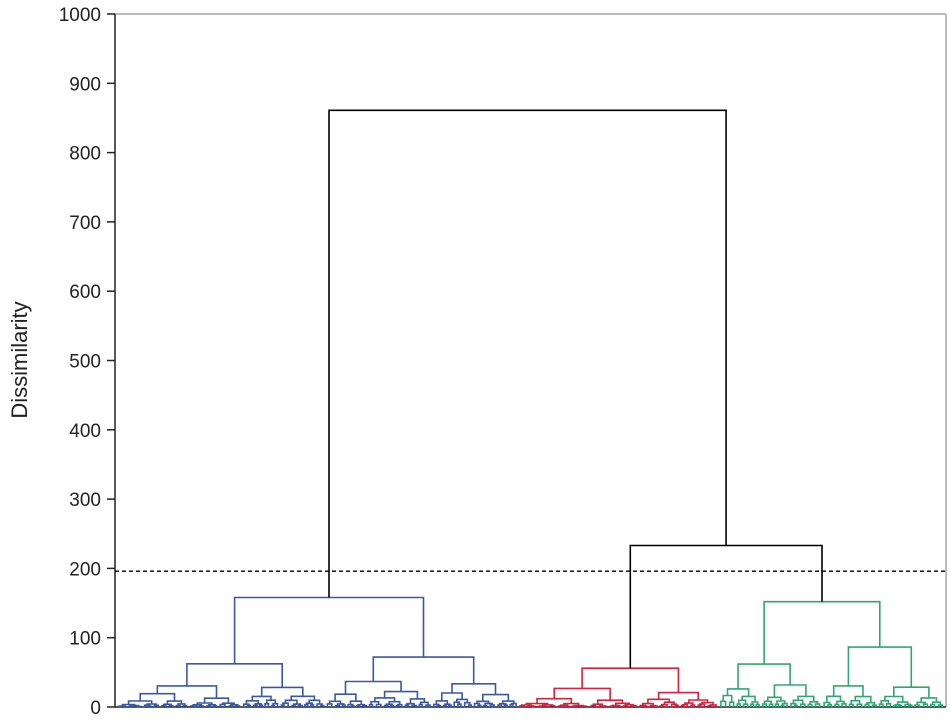  What do you see at coordinates (85, 569) in the screenshot?
I see `y-tick-label: 200` at bounding box center [85, 569].